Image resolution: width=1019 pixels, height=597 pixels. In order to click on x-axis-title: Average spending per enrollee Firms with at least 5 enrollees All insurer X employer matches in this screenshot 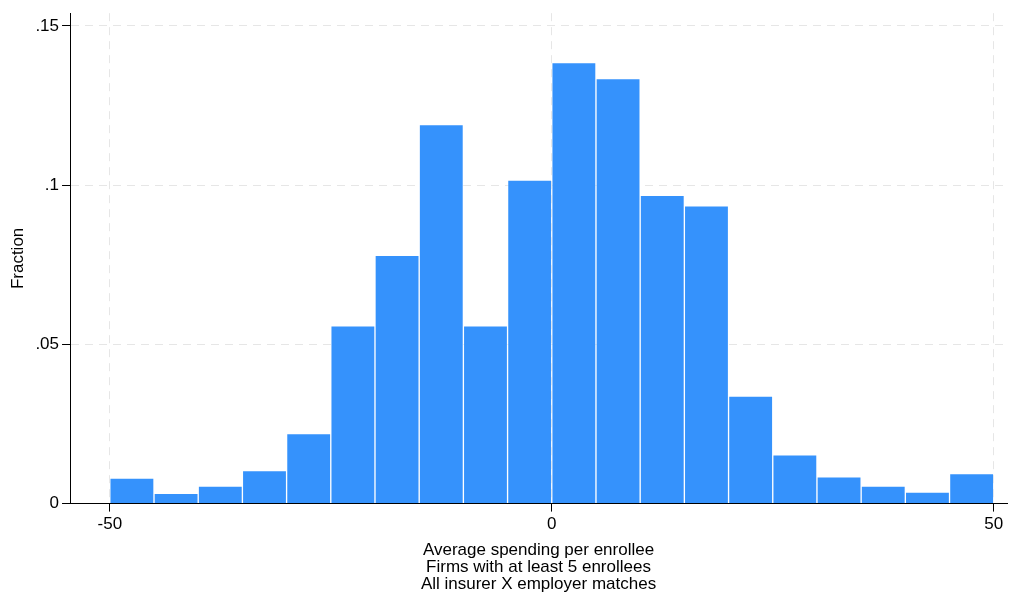, I will do `click(538, 567)`.